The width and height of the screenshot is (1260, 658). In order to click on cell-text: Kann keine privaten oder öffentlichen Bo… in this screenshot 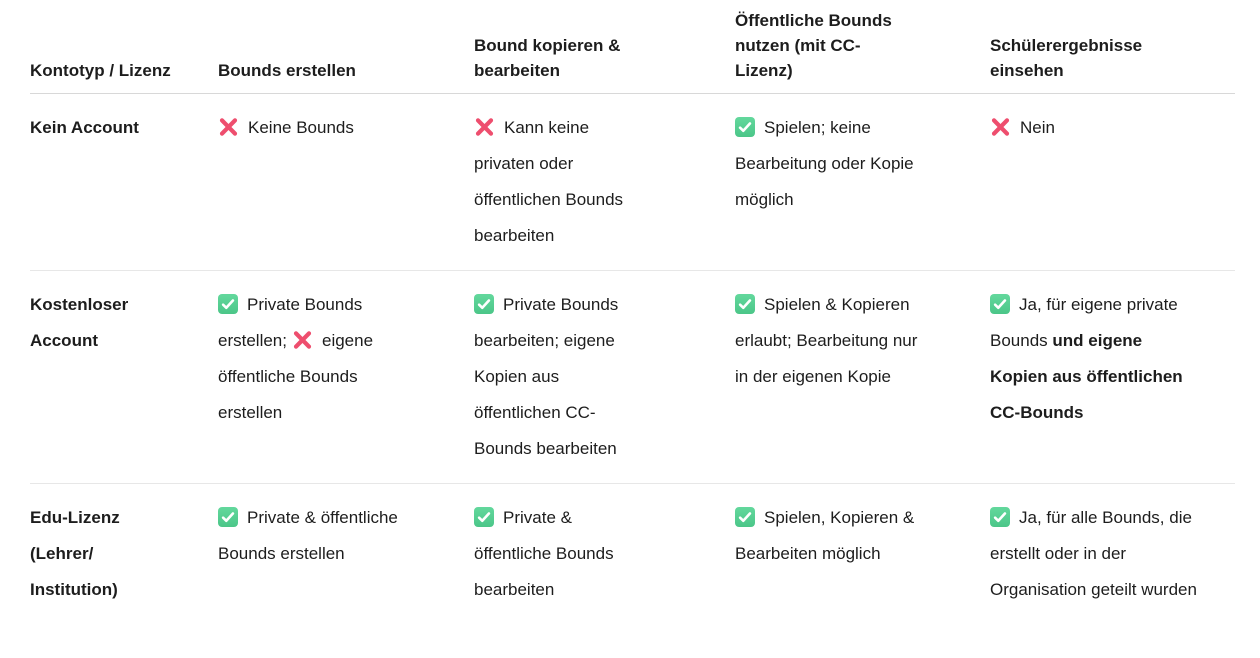, I will do `click(549, 181)`.